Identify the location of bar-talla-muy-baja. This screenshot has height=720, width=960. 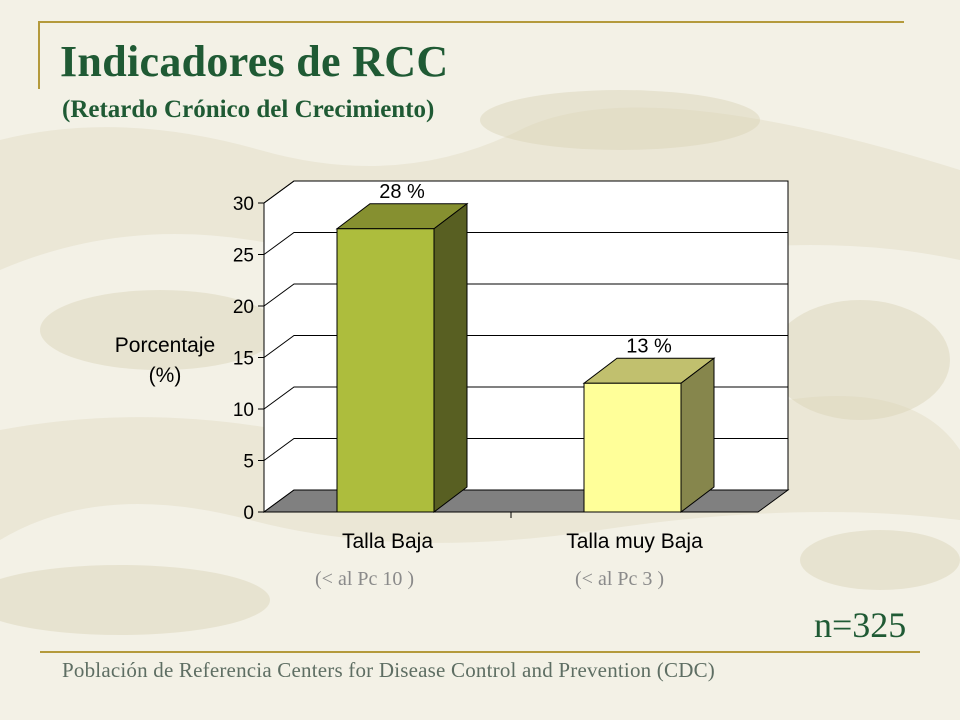
(632, 447).